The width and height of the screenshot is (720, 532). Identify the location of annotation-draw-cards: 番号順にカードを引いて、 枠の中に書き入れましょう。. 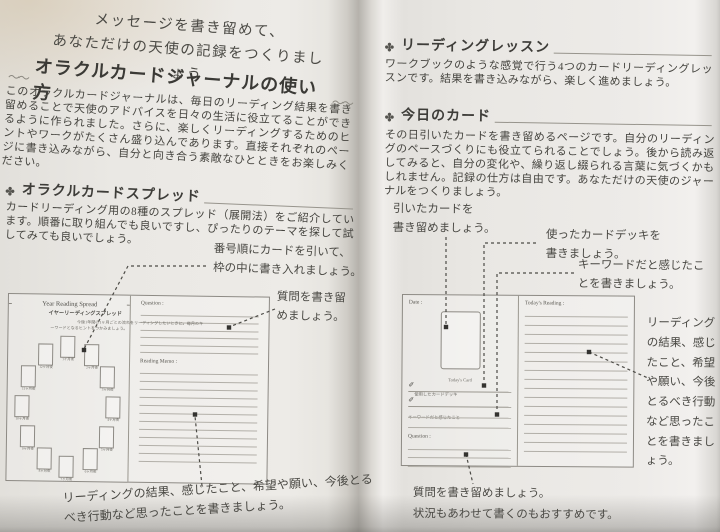
(287, 260).